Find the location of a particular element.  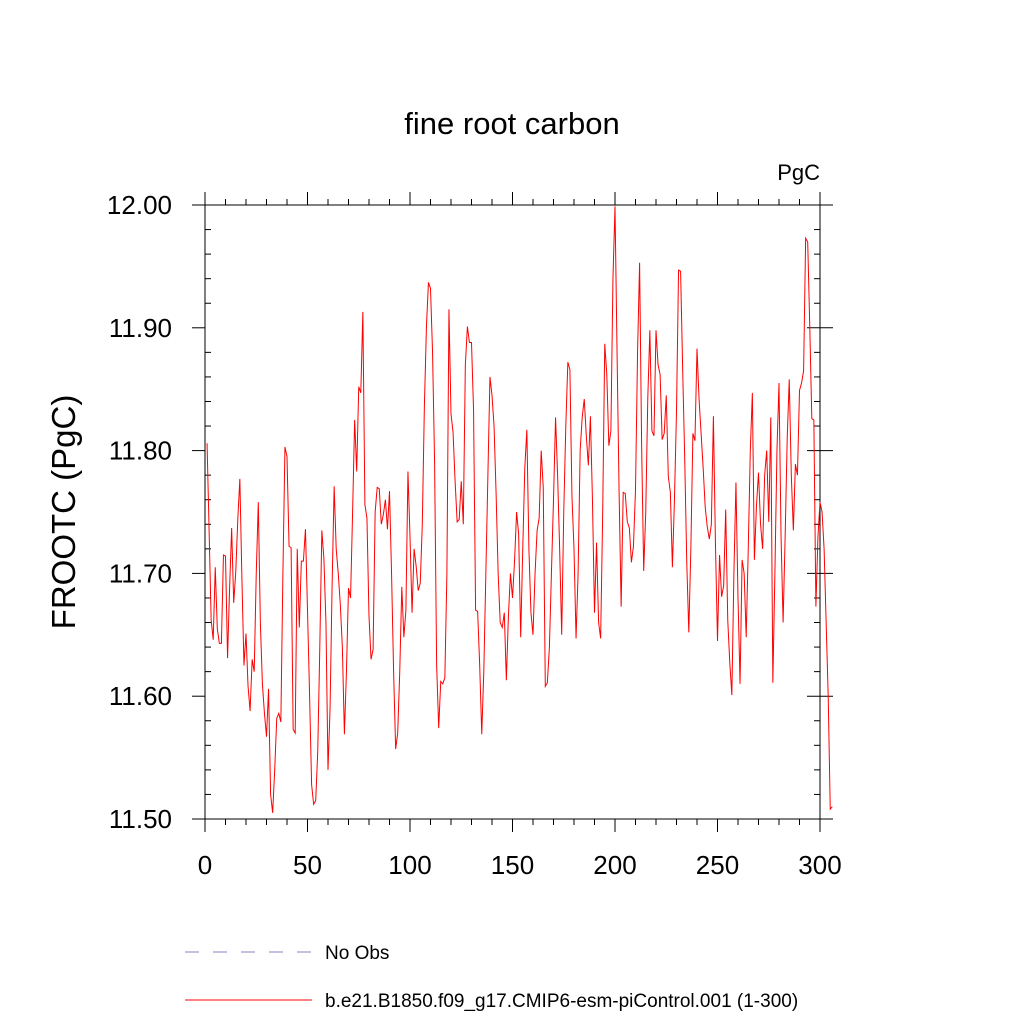

units-label: PgC is located at coordinates (798, 172).